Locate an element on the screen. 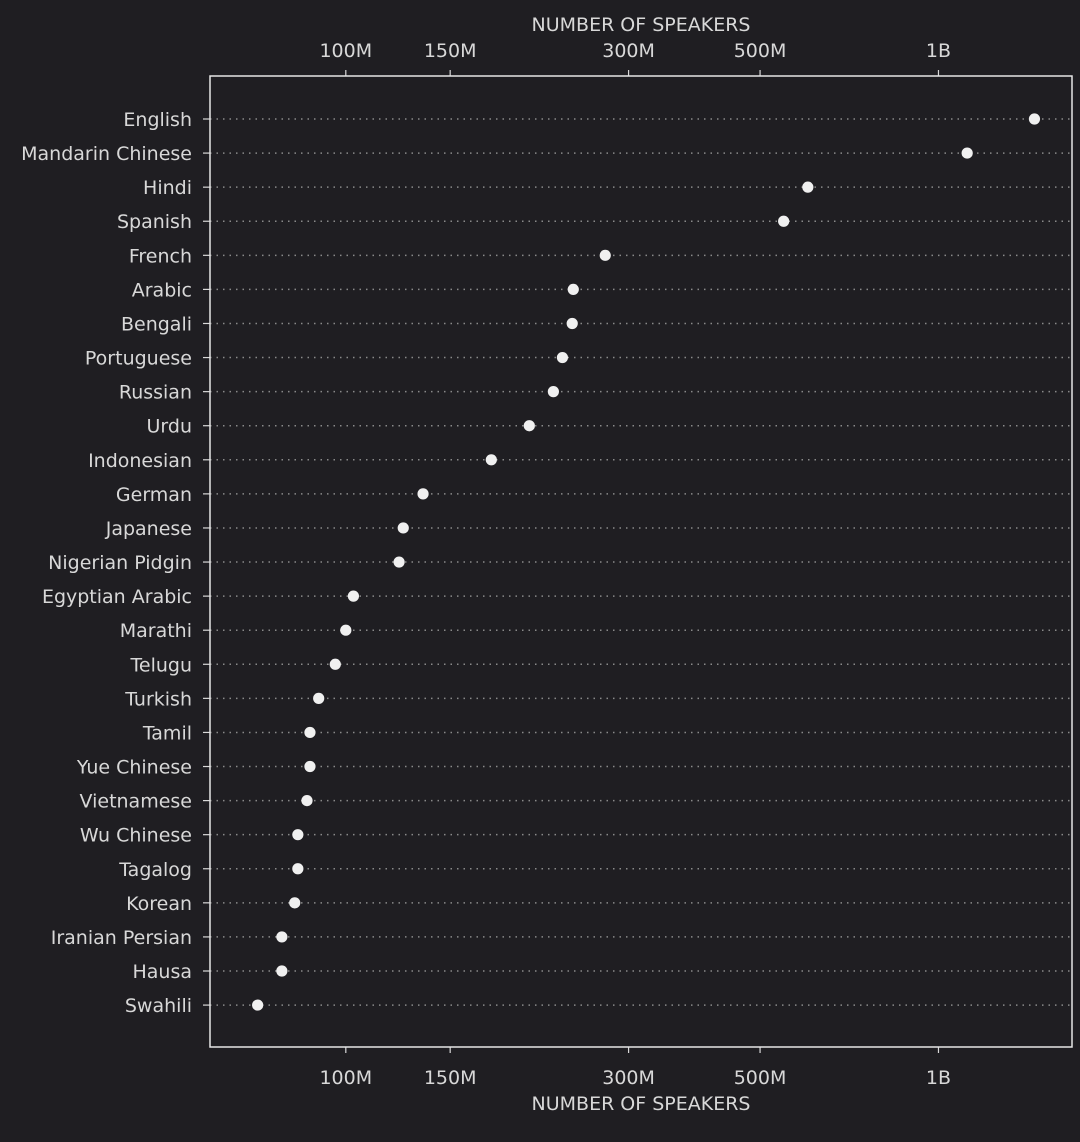  bottom-x-tick-label: 300M is located at coordinates (628, 1078).